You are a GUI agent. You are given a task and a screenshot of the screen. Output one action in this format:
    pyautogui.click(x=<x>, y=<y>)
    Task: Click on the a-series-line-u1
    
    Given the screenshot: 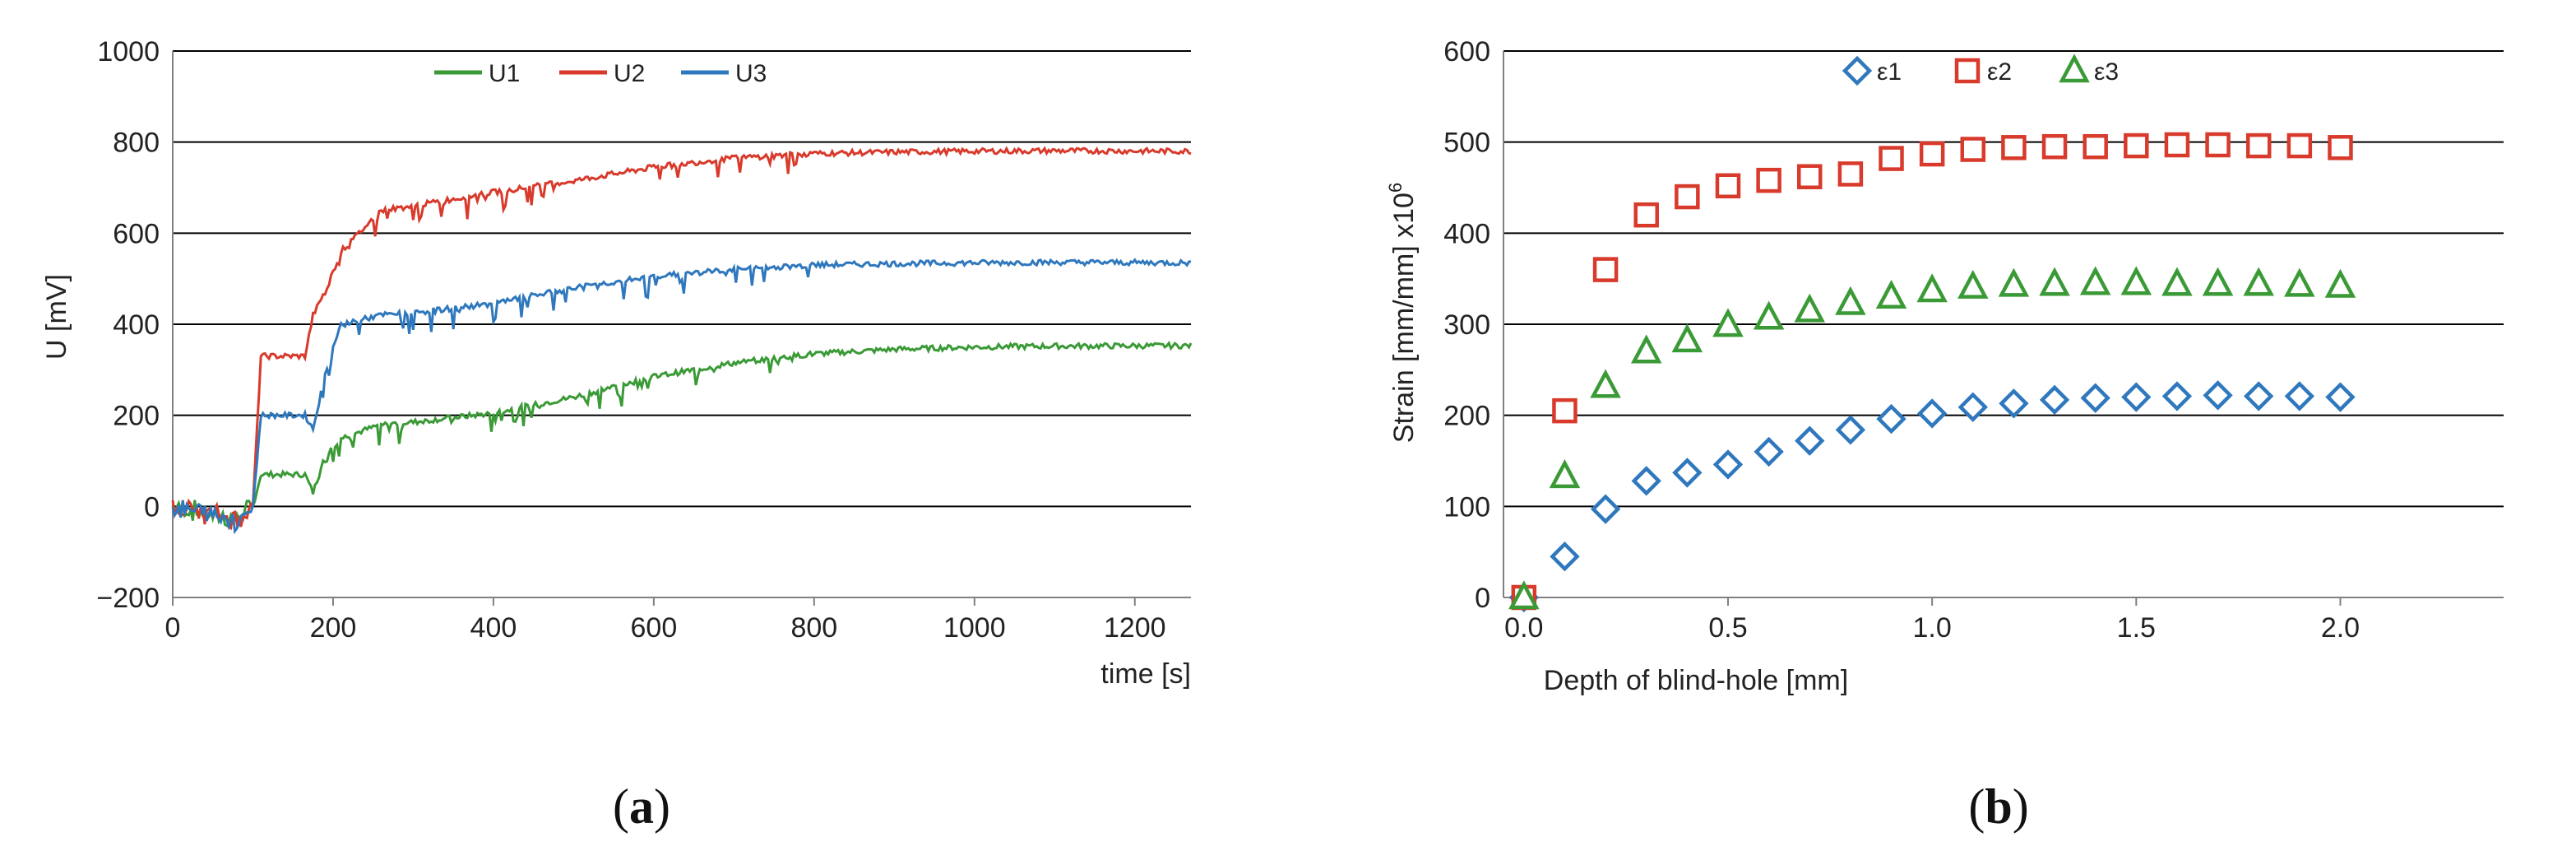 What is the action you would take?
    pyautogui.click(x=682, y=434)
    